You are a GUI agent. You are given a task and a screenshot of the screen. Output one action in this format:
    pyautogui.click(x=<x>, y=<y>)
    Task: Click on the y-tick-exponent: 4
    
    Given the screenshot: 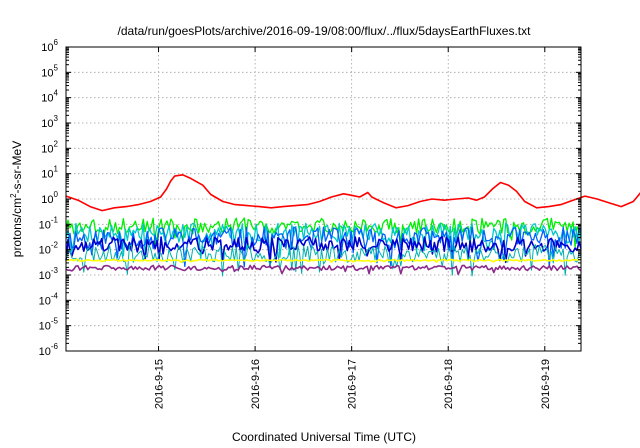 What is the action you would take?
    pyautogui.click(x=56, y=93)
    